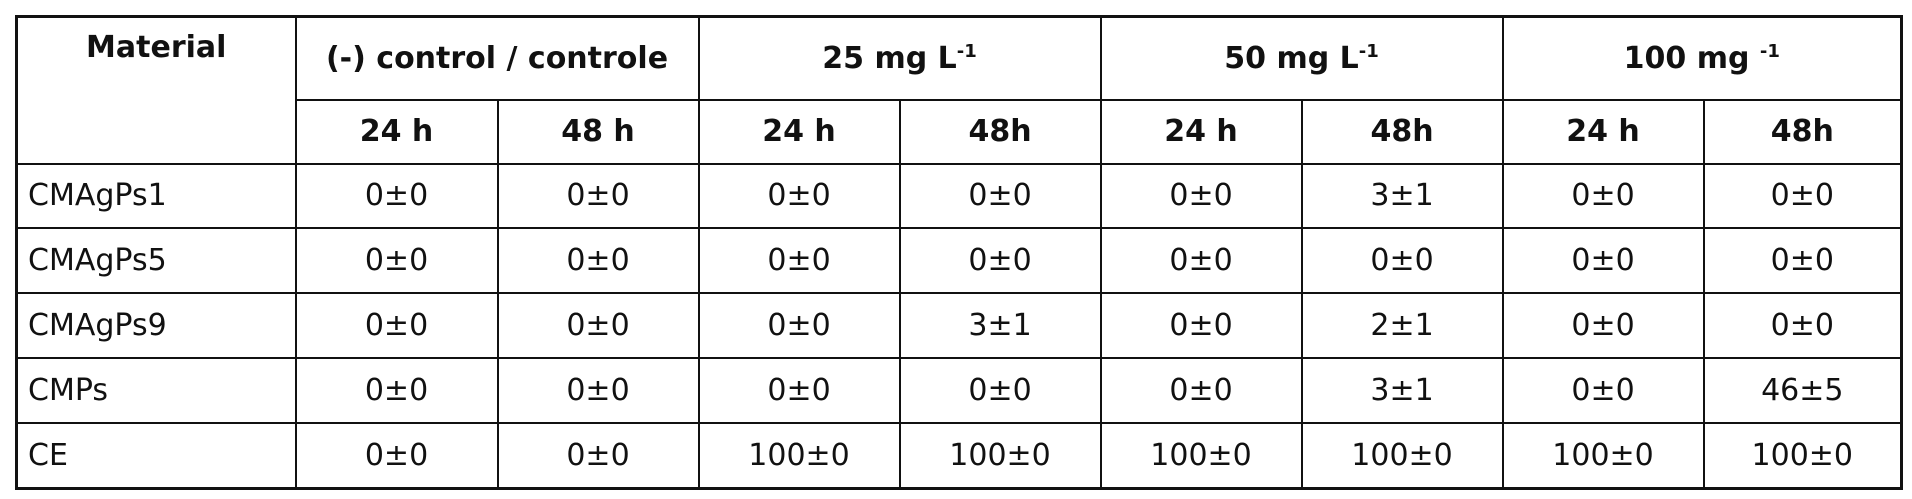 This screenshot has width=1912, height=499. I want to click on cell-value: 2±1, so click(1402, 325).